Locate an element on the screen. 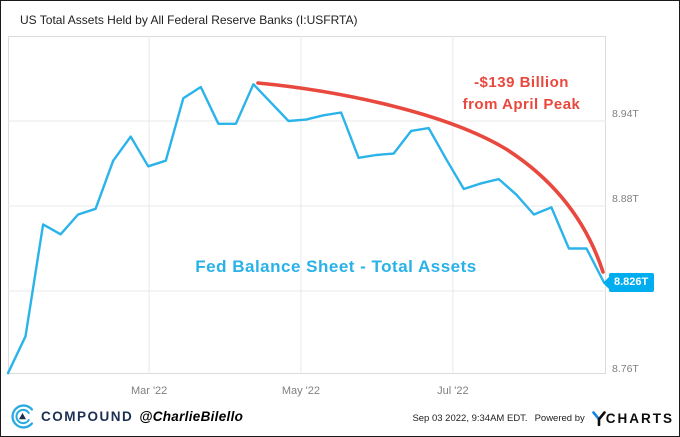 This screenshot has width=680, height=437. brand-handle: @CharlieBilello is located at coordinates (191, 416).